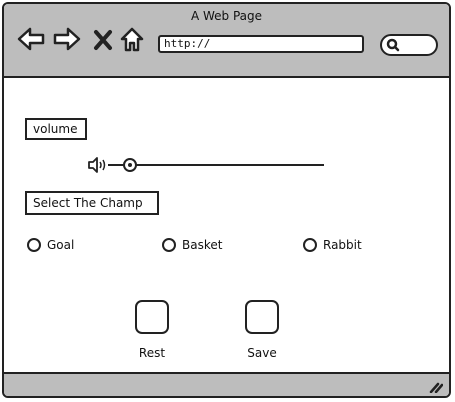 The height and width of the screenshot is (402, 455). I want to click on rest-button, so click(152, 317).